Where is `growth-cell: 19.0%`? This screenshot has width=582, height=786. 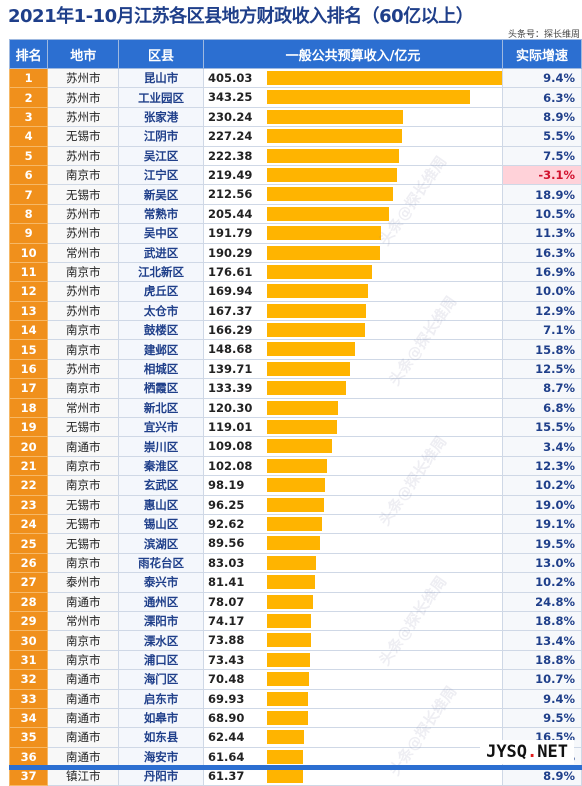
growth-cell: 19.0% is located at coordinates (541, 504).